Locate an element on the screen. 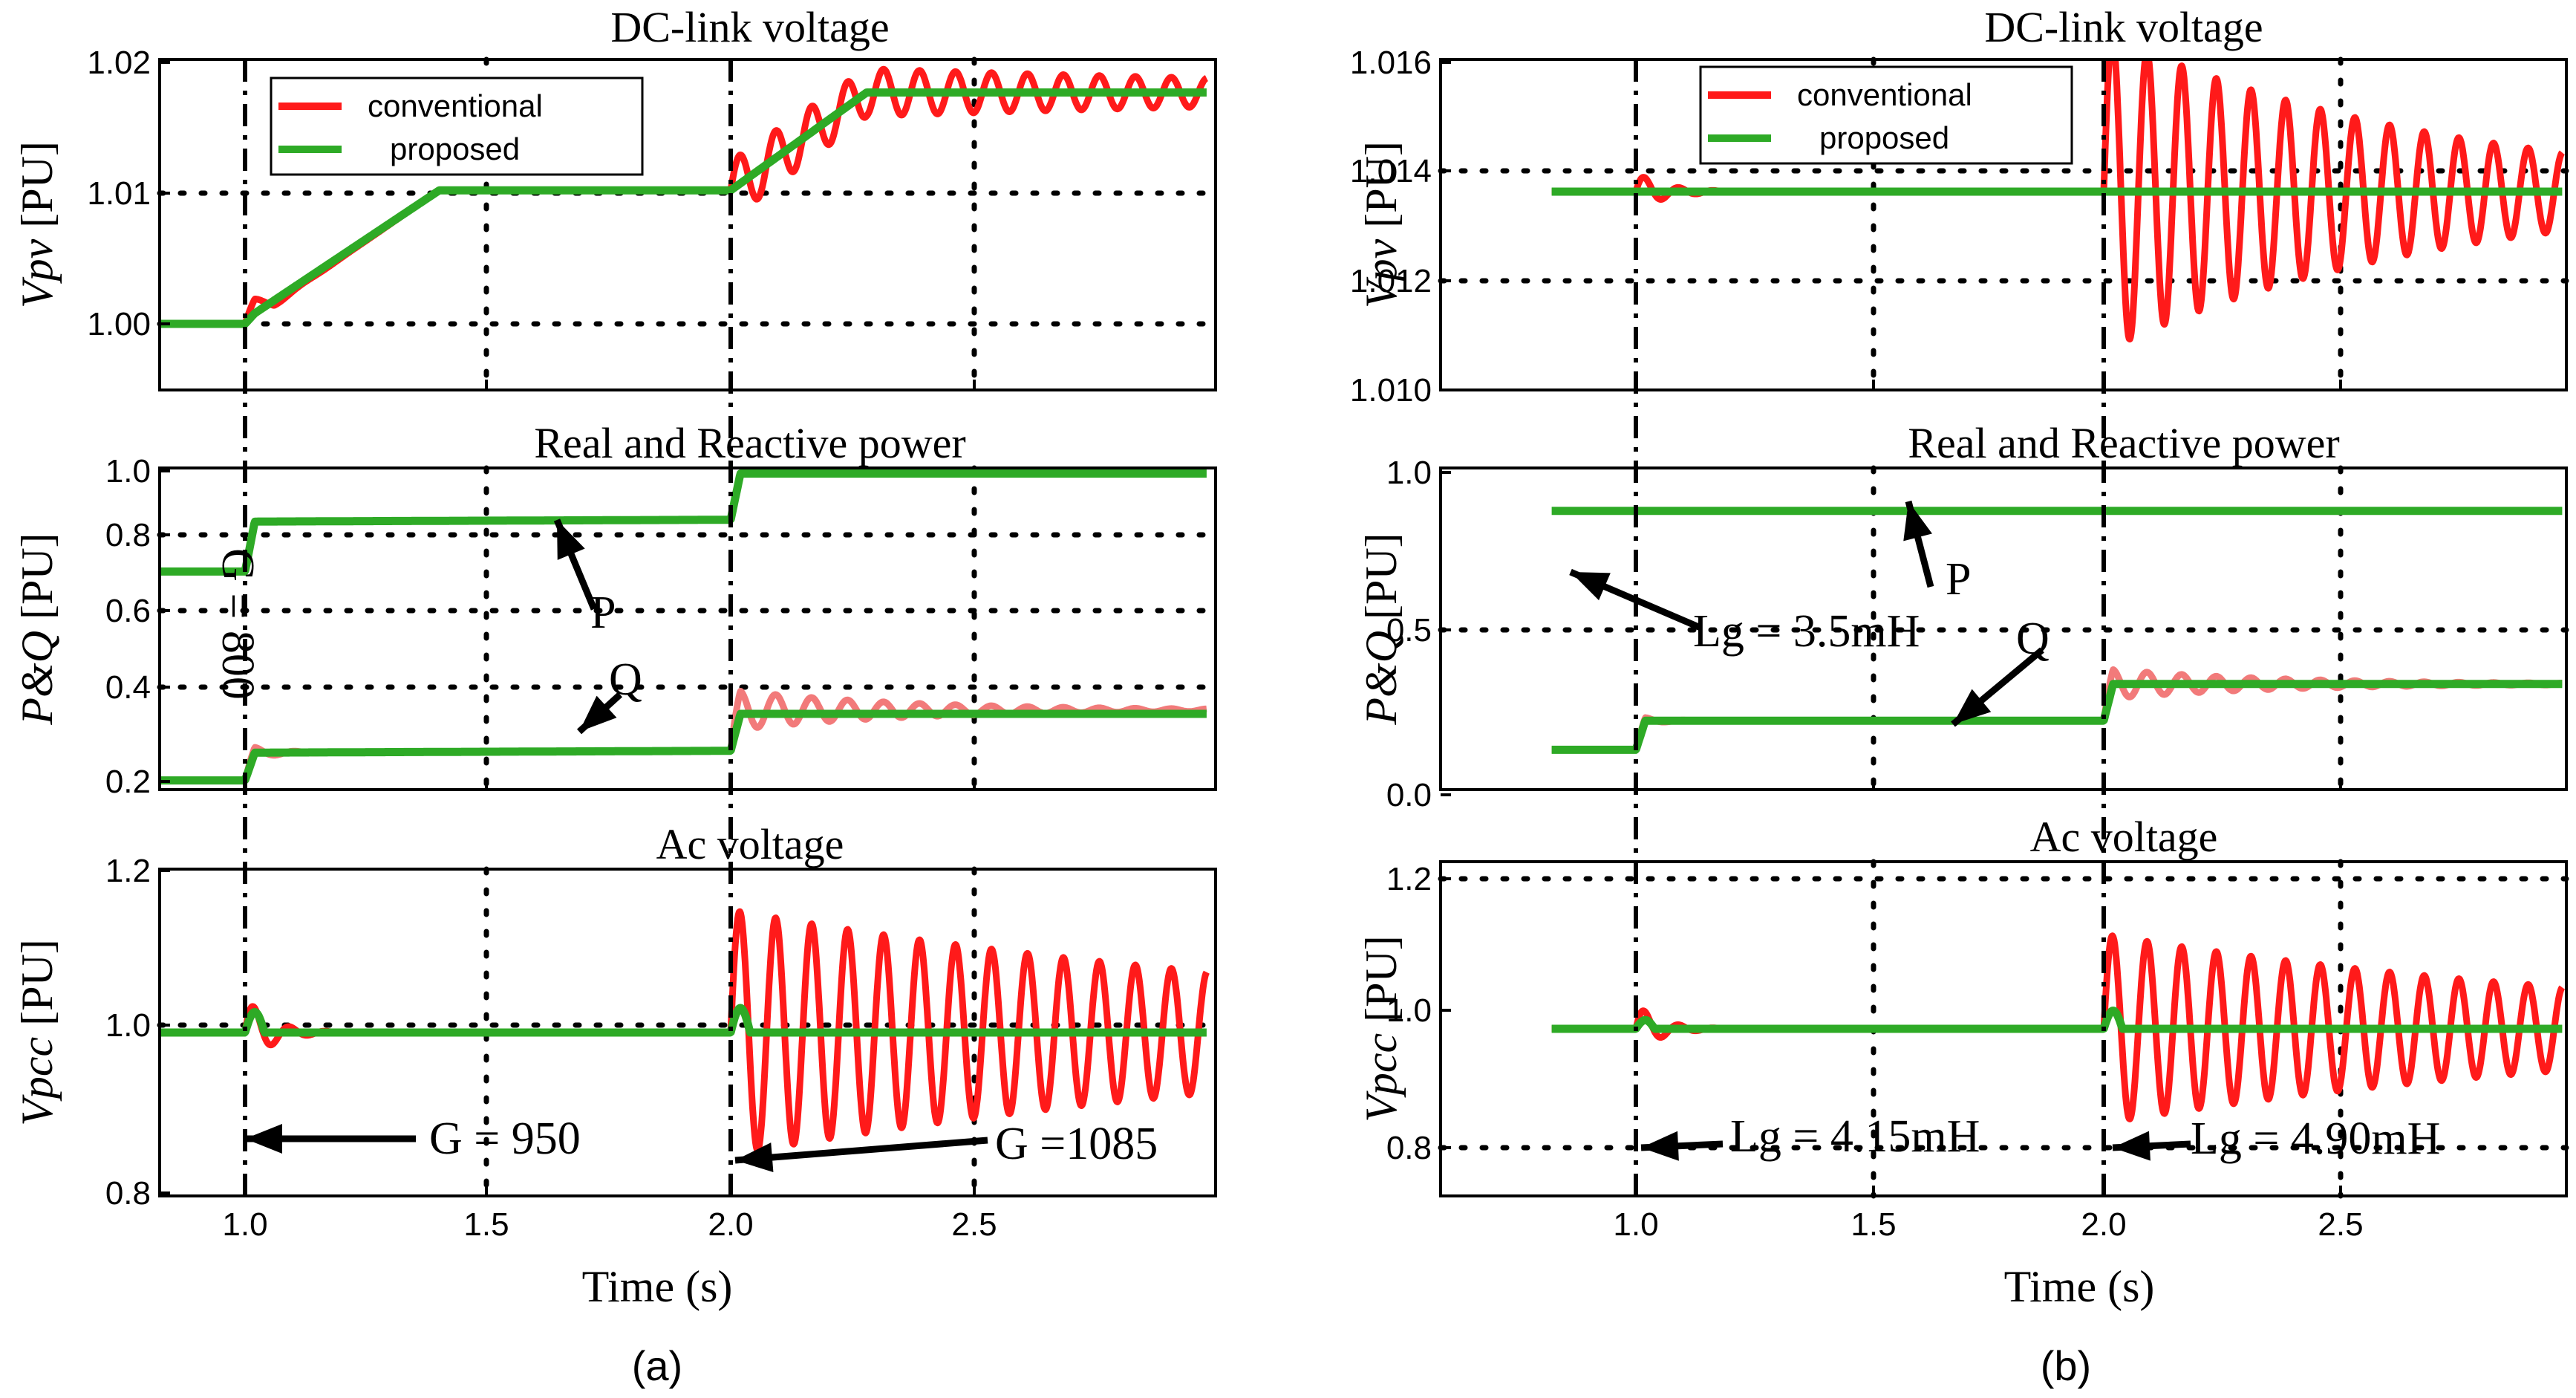  p-arrow-b-head is located at coordinates (1917, 521).